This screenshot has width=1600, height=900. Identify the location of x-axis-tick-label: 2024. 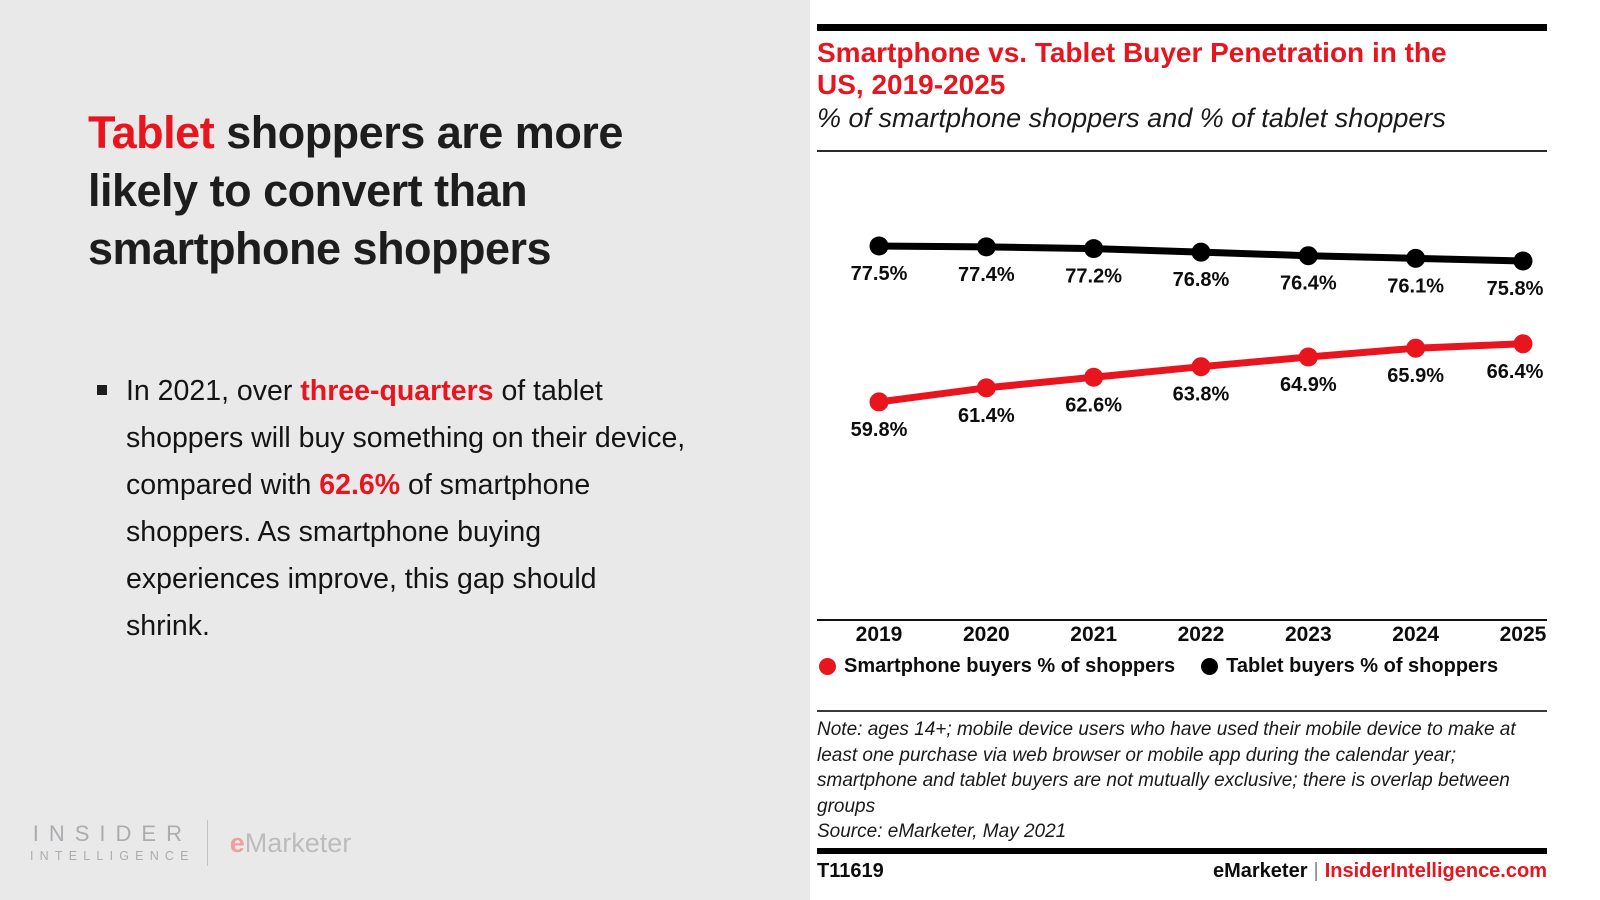
(1415, 634).